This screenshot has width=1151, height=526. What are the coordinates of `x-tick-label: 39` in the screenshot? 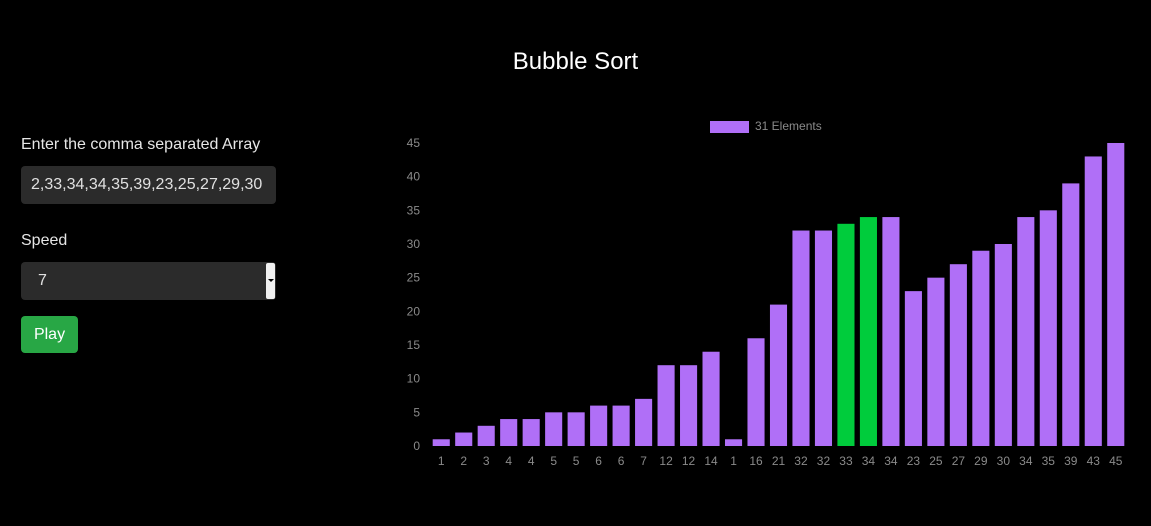 It's located at (1071, 461).